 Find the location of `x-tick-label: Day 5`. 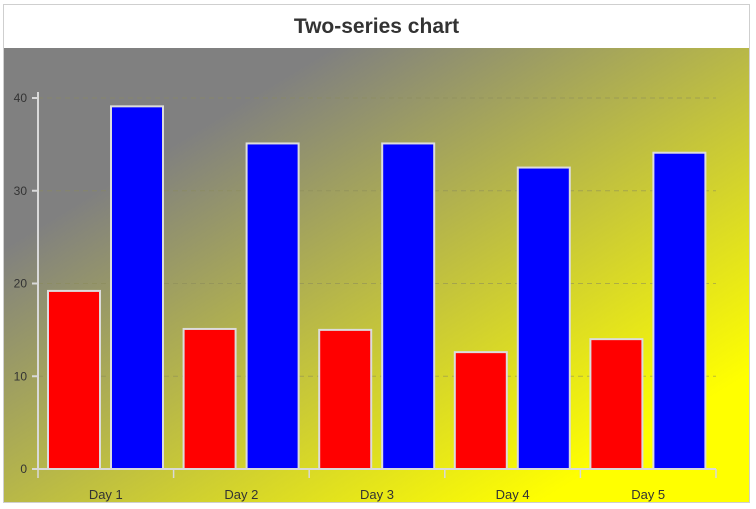

x-tick-label: Day 5 is located at coordinates (648, 494).